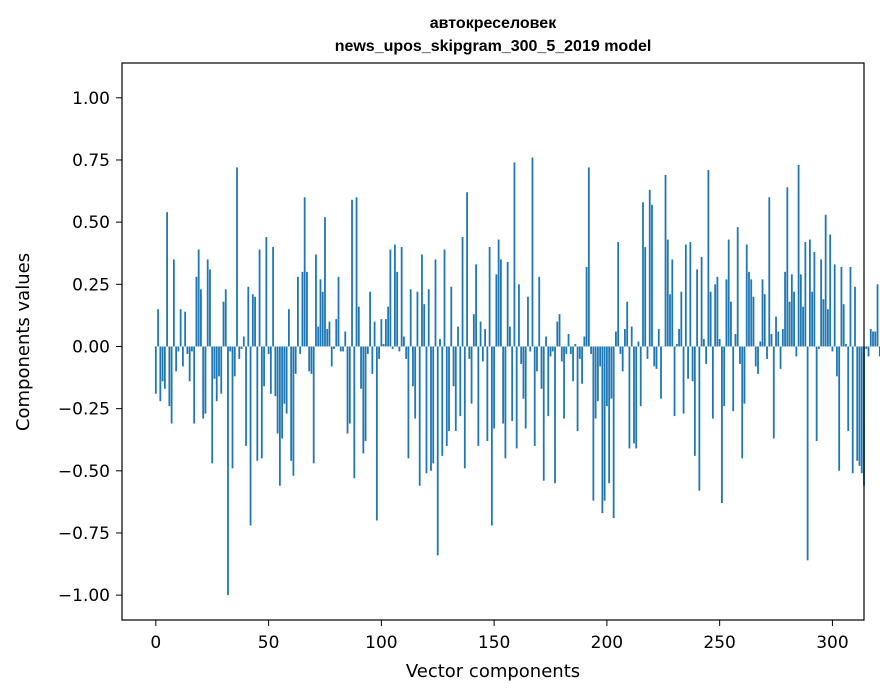 This screenshot has height=696, width=880. I want to click on y-tick-label: 0.00, so click(91, 347).